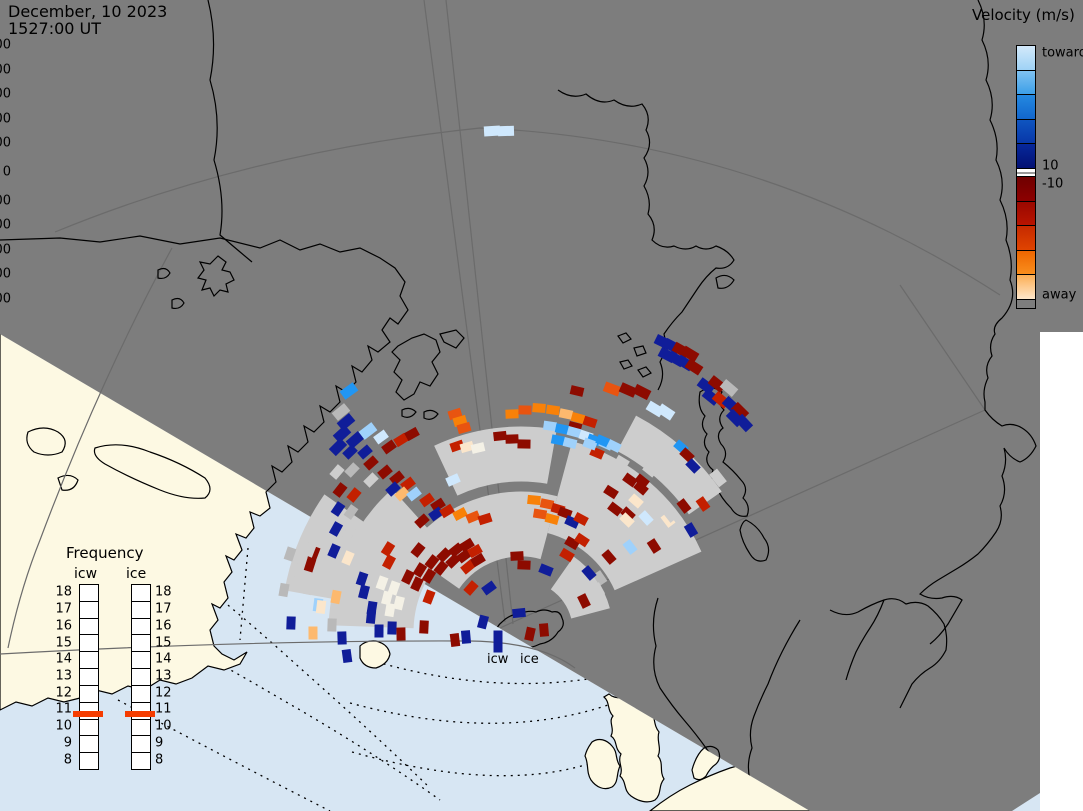 This screenshot has width=1083, height=811. I want to click on freq-num-left-9: 9, so click(67, 743).